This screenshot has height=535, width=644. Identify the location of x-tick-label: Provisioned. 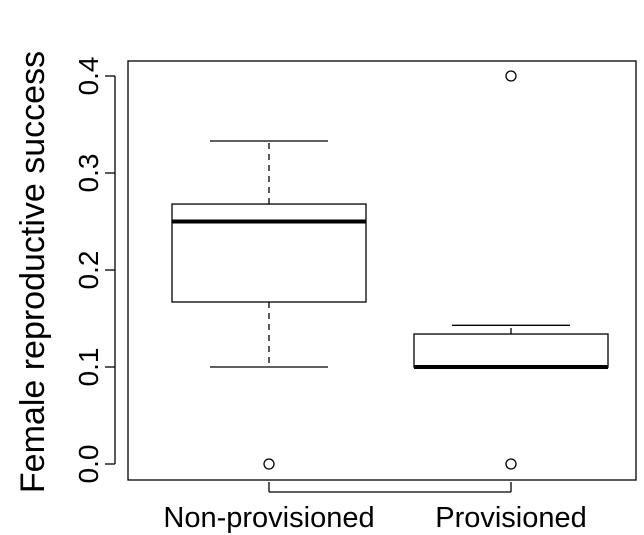
(511, 518).